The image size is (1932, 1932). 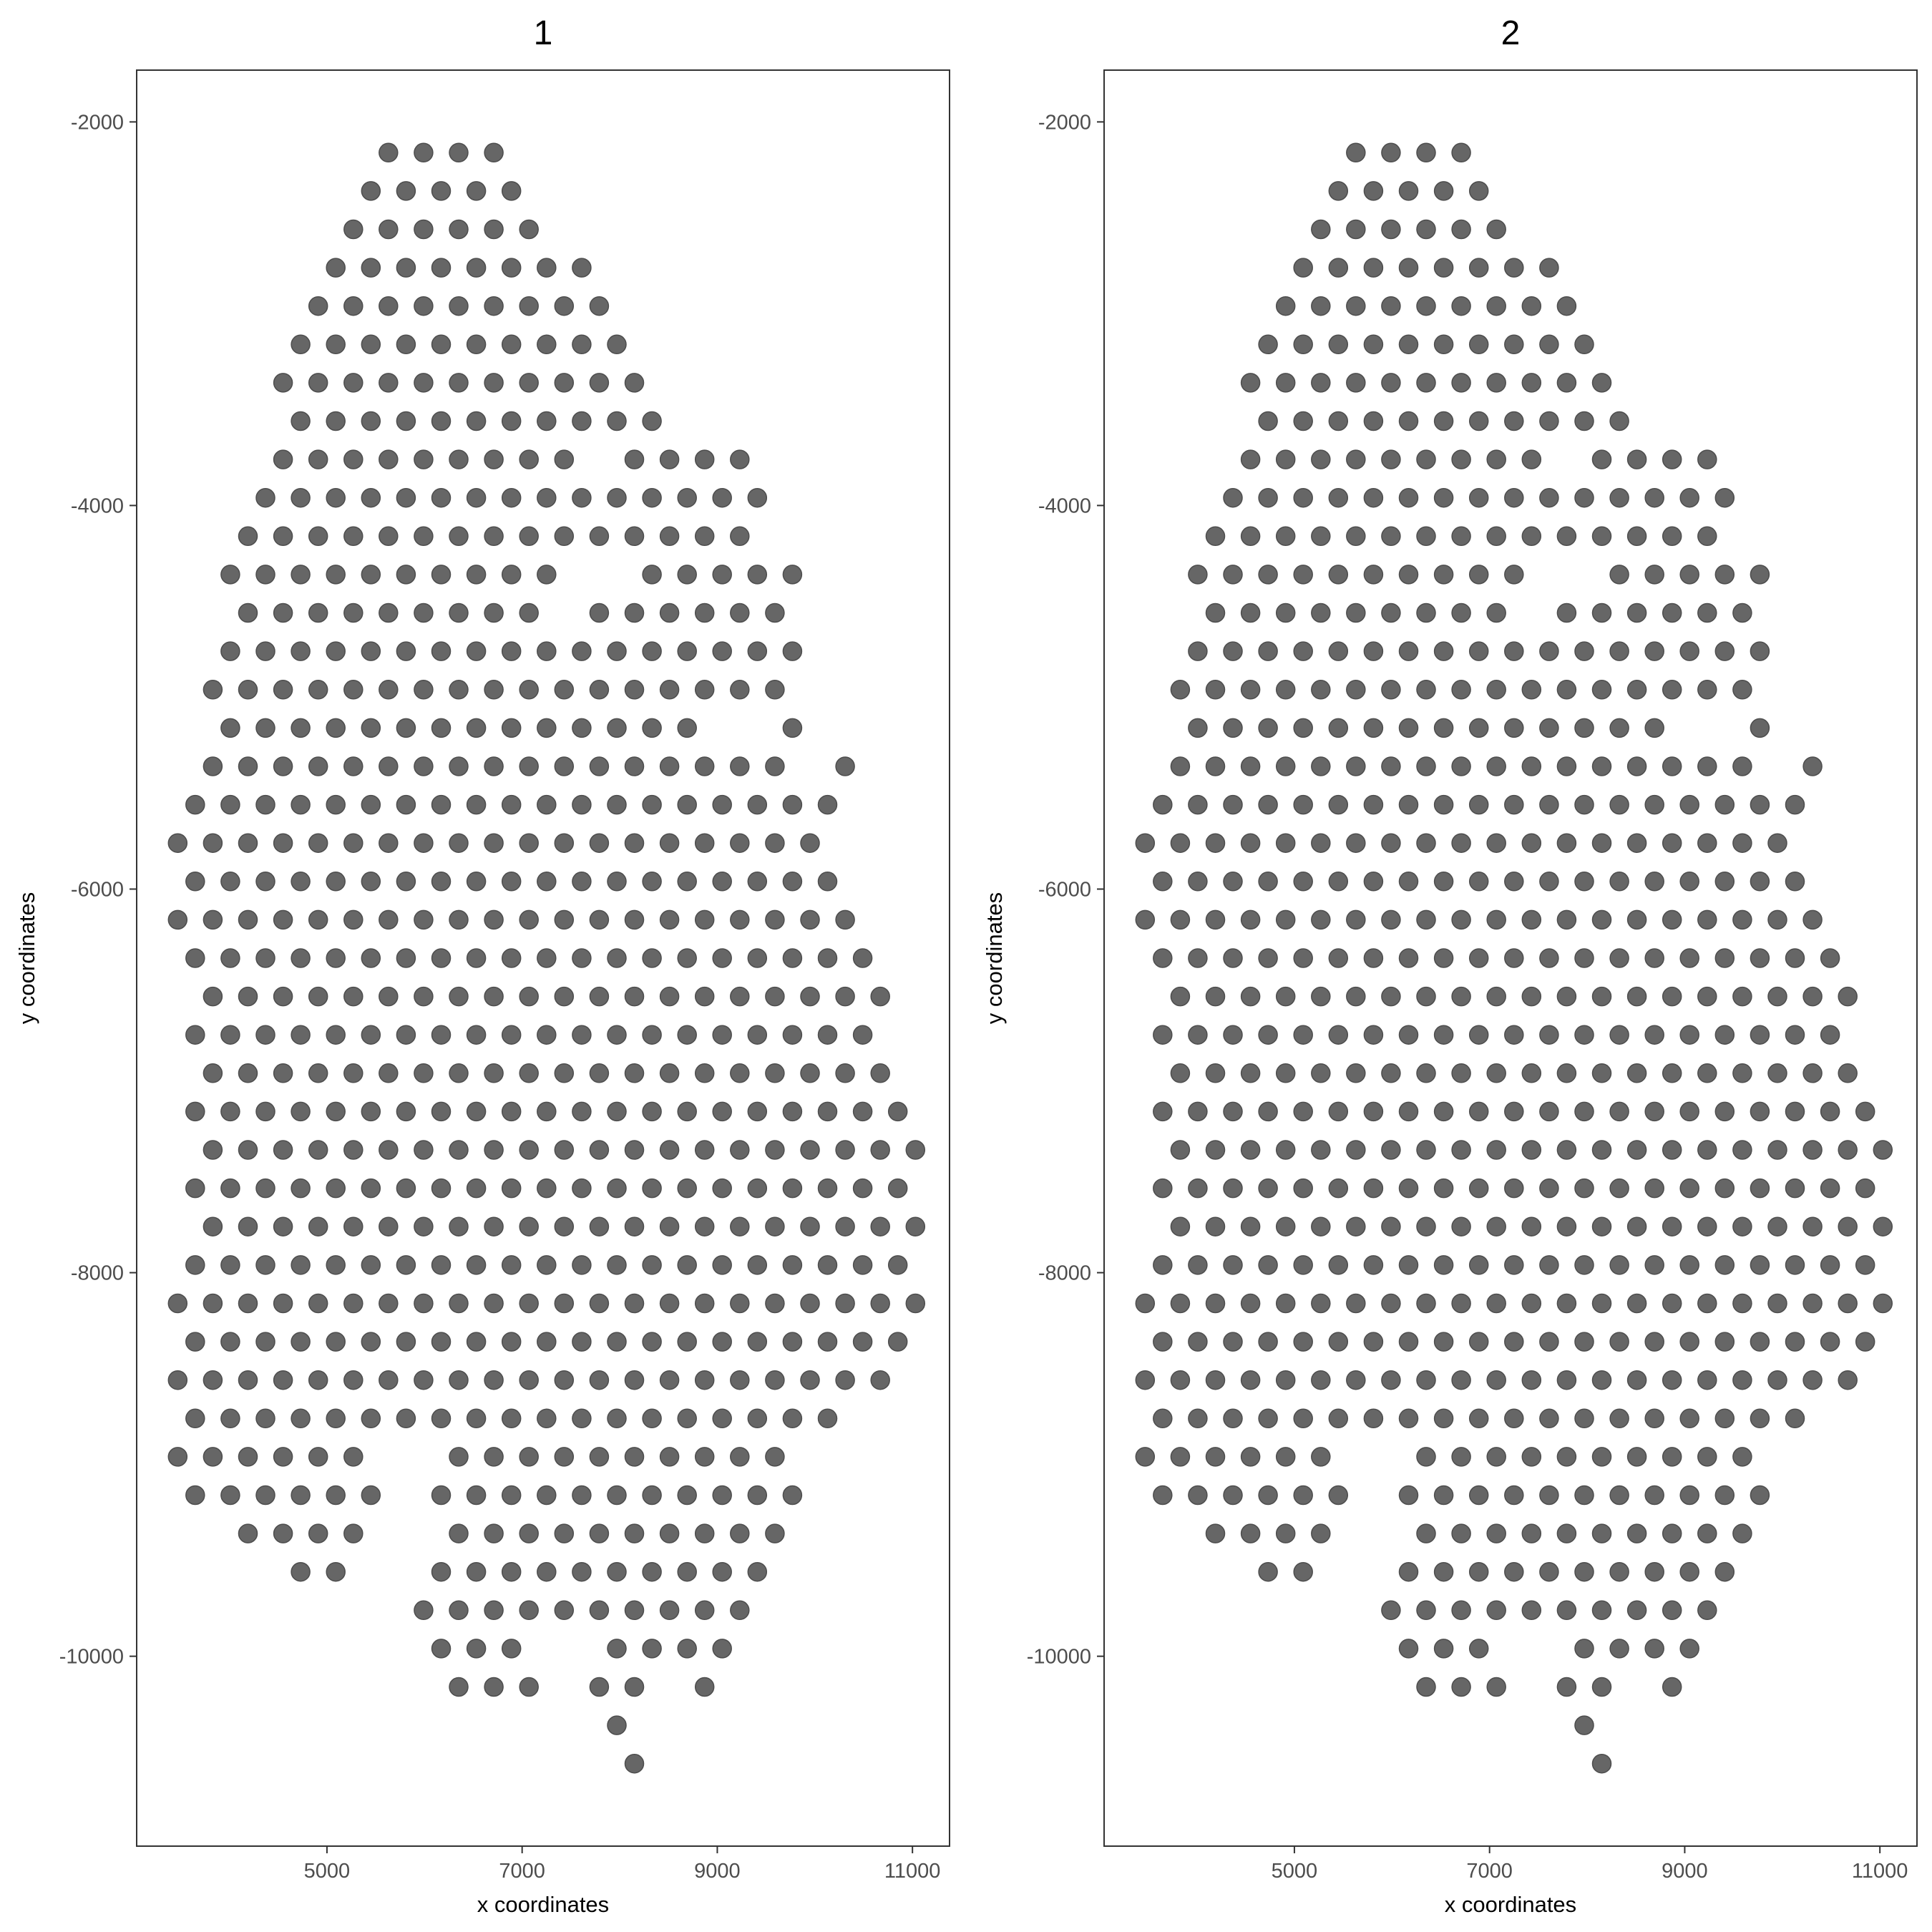 I want to click on y-axis-ticks: -2000 -4000 -6000 -8000 -10000, so click(x=98, y=890).